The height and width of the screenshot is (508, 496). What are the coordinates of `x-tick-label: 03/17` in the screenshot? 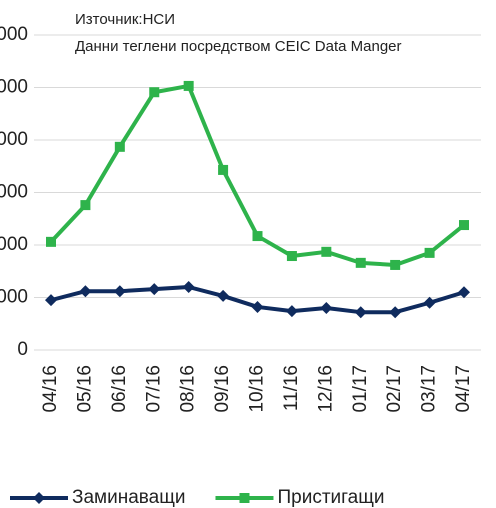 It's located at (429, 389).